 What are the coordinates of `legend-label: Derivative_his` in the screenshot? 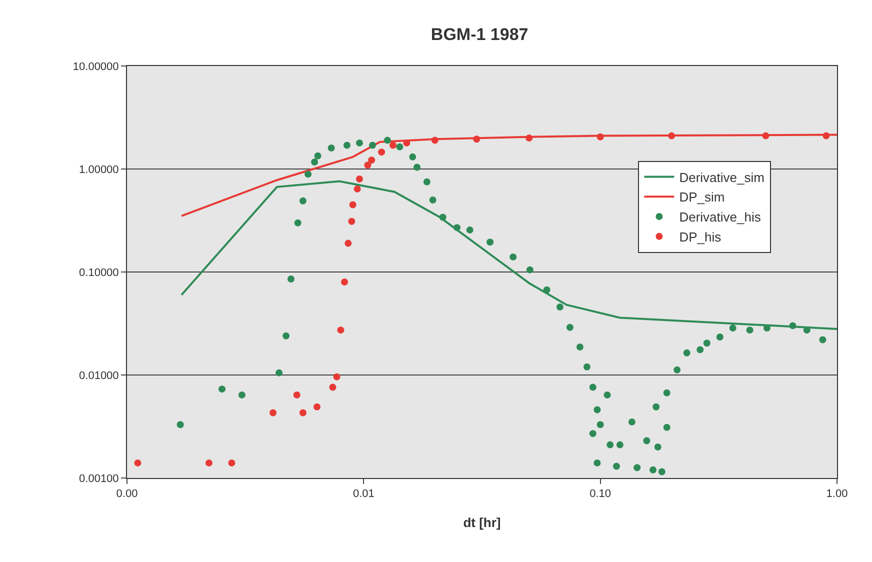 It's located at (720, 217).